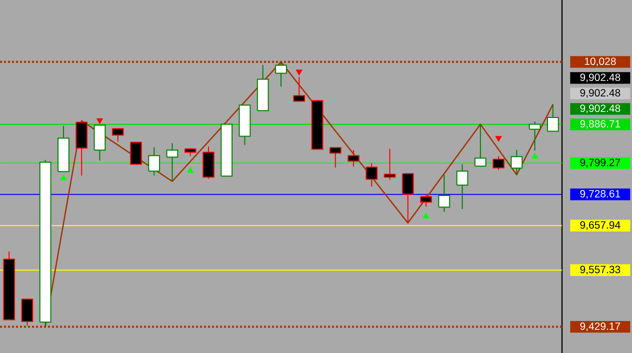 The image size is (632, 353). Describe the element at coordinates (600, 124) in the screenshot. I see `y-tick-label: 9,886.71` at that location.